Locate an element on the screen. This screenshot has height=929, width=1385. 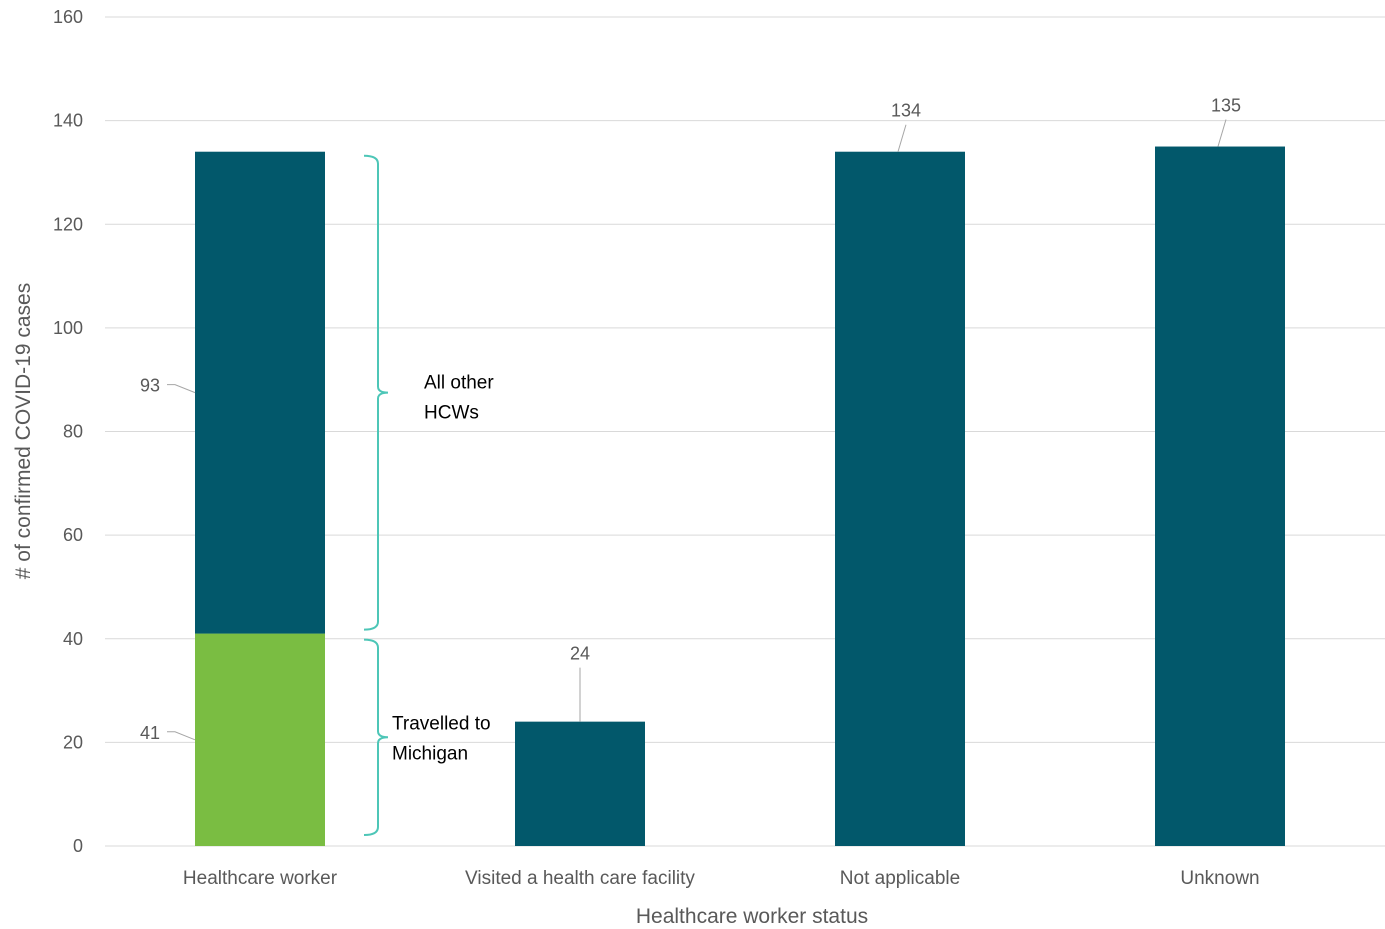
x-category-label: Healthcare worker is located at coordinates (260, 878).